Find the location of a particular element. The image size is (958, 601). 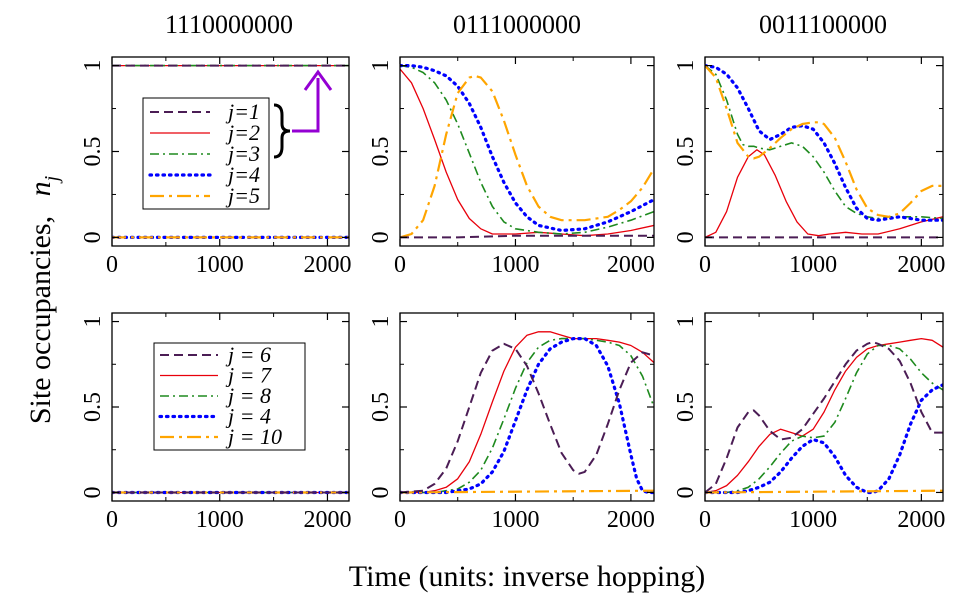

legend-top-label-3: j=3 is located at coordinates (242, 153).